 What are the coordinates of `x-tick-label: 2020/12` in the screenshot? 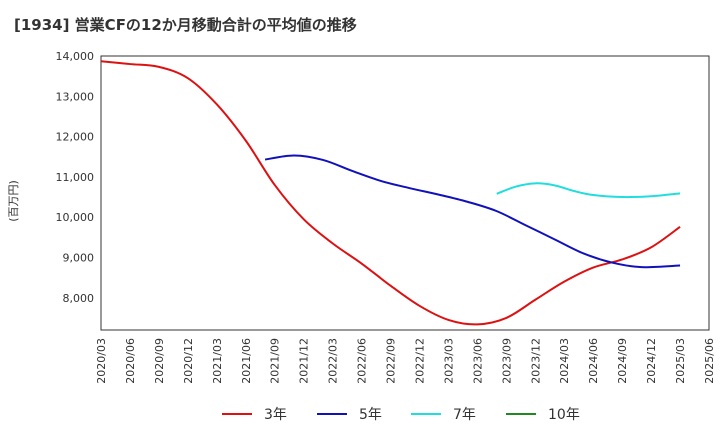 It's located at (188, 361).